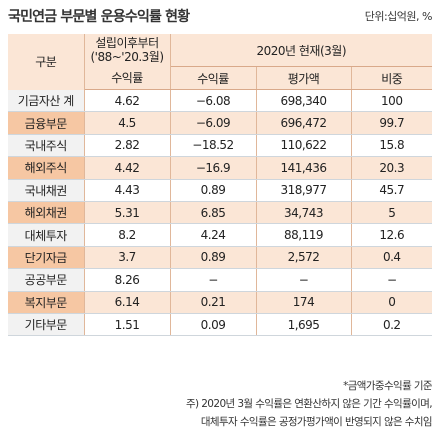  I want to click on row-name: 기금자산 계, so click(46, 101).